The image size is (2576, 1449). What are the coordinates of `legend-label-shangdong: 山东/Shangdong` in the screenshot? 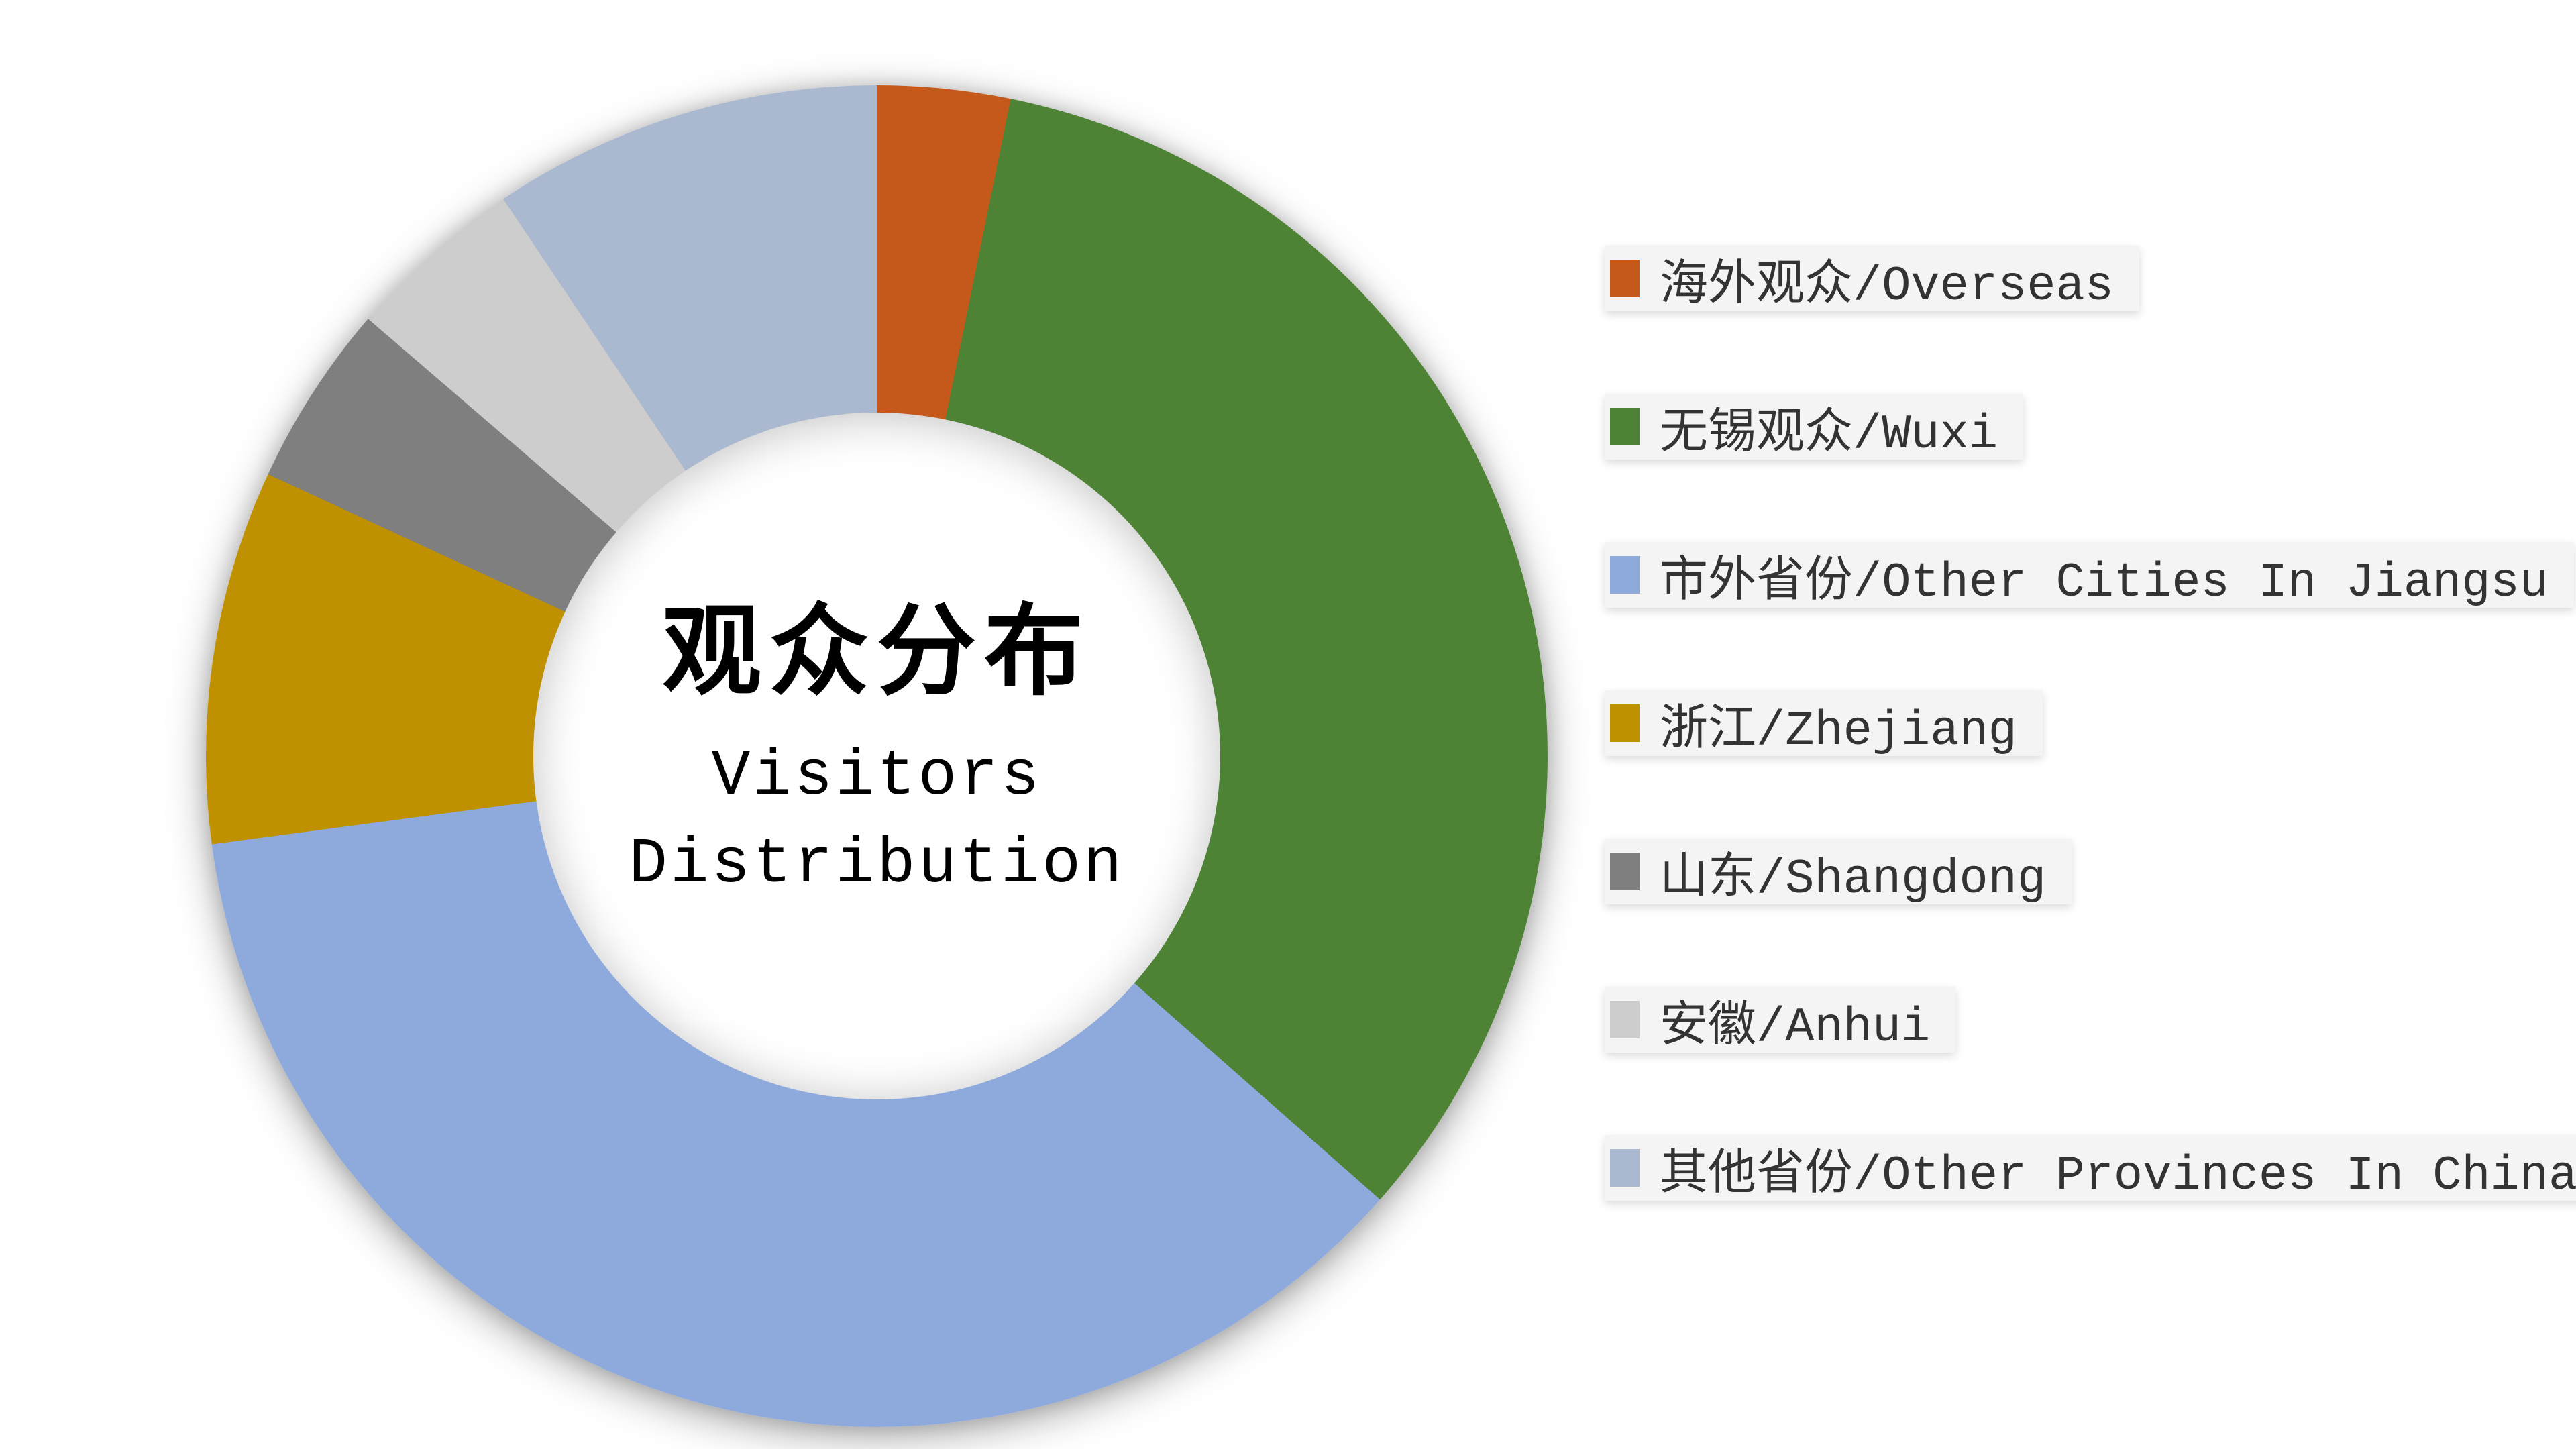 It's located at (1853, 879).